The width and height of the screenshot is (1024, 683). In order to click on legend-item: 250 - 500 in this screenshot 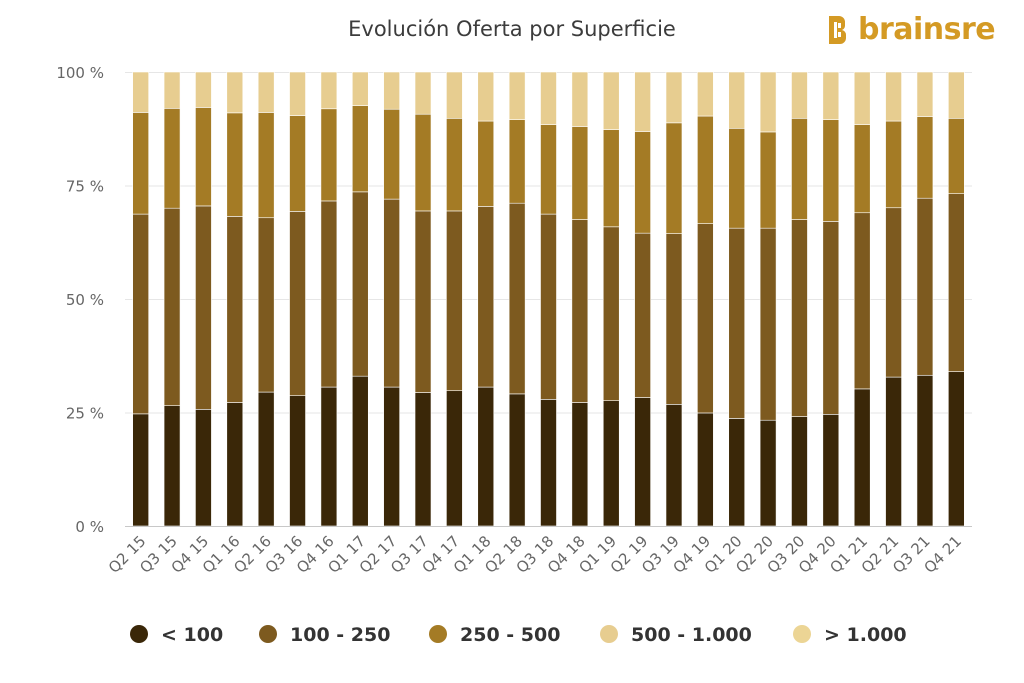, I will do `click(494, 635)`.